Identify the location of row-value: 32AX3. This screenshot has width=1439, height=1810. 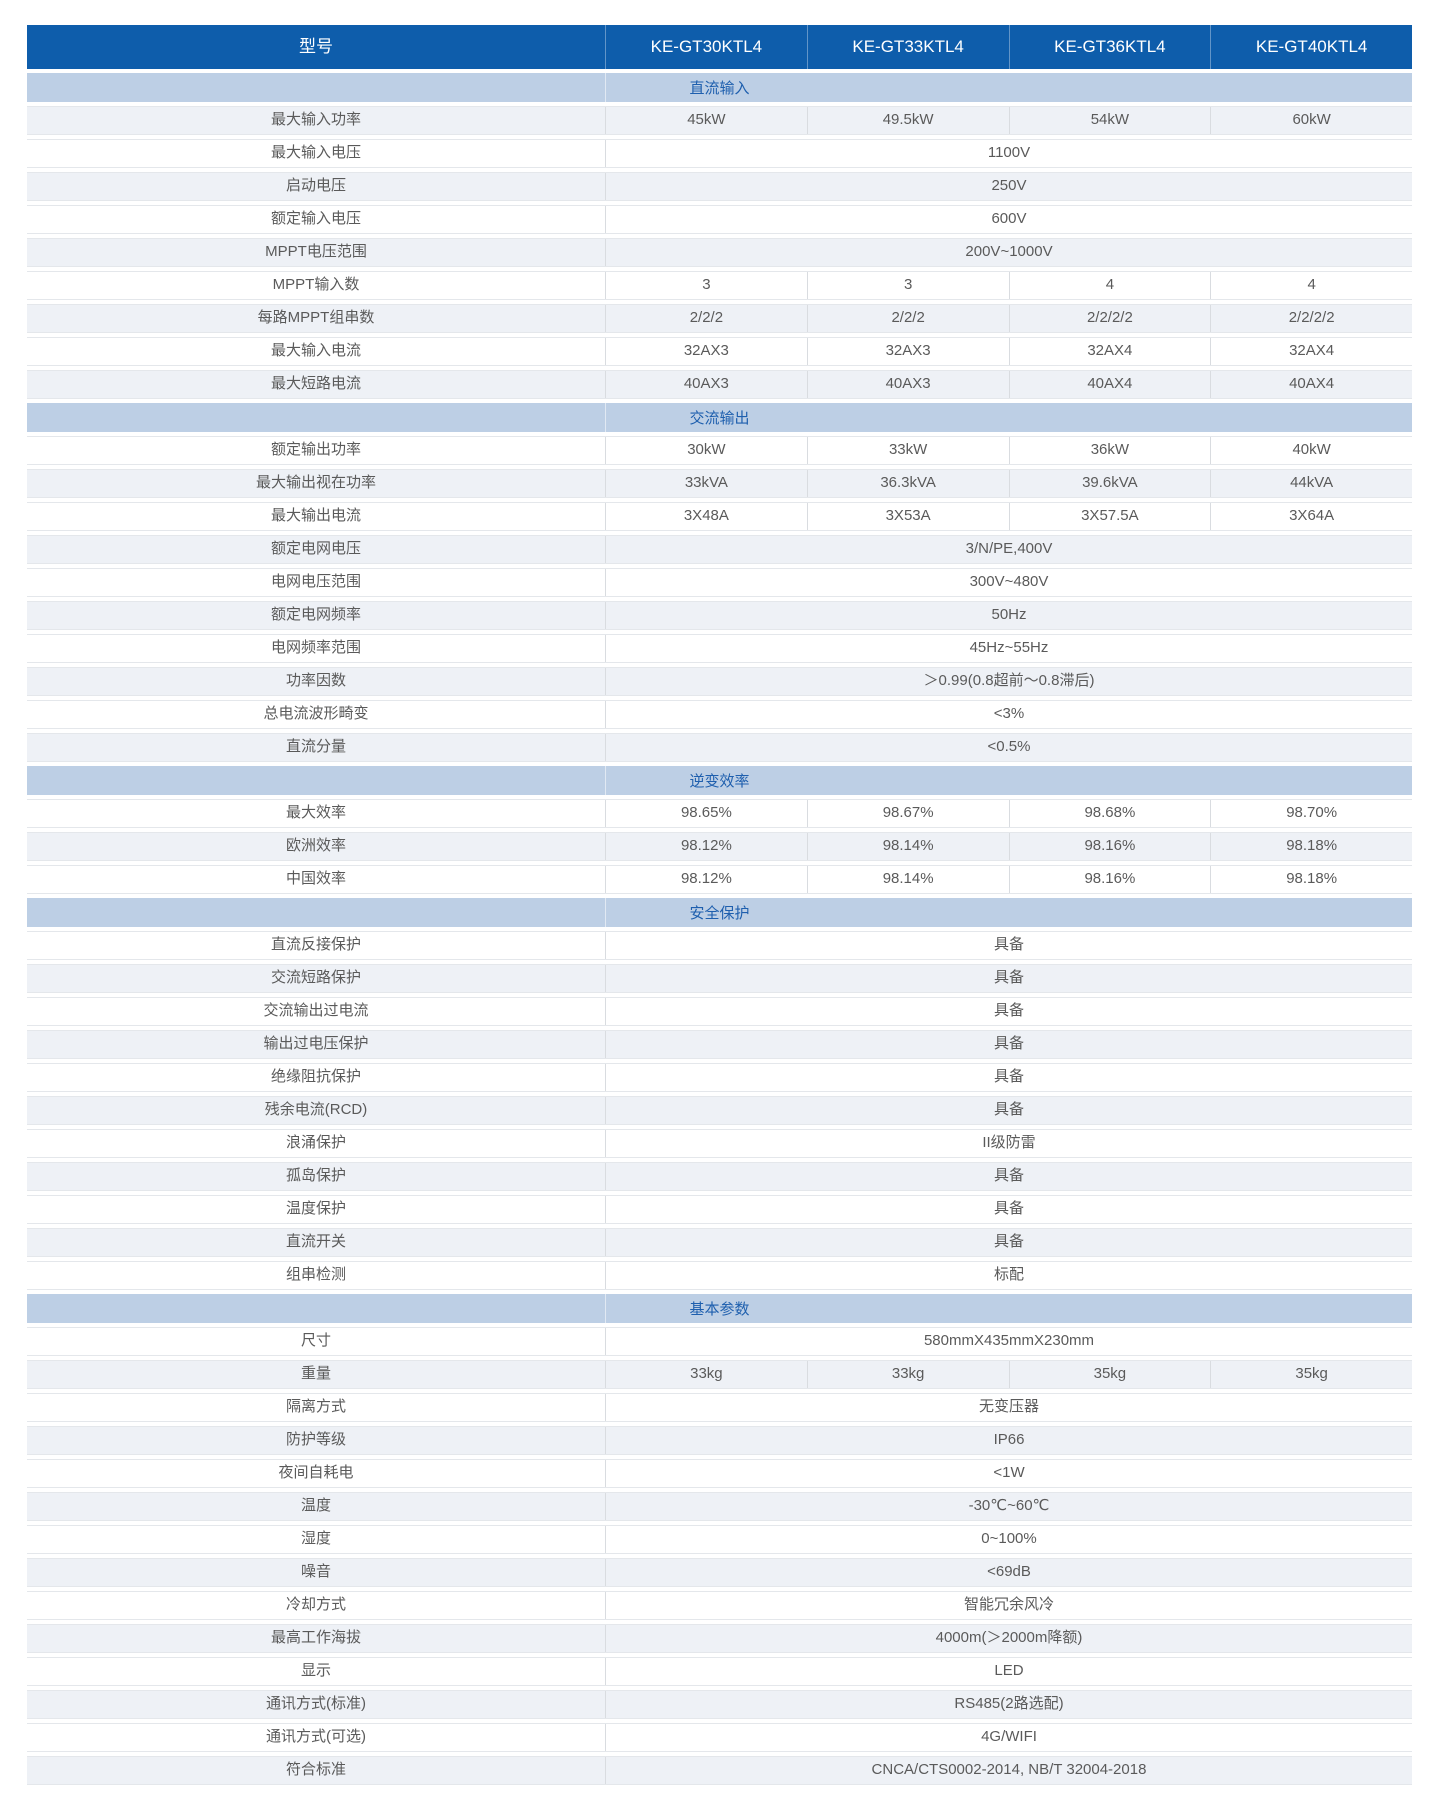
(907, 351).